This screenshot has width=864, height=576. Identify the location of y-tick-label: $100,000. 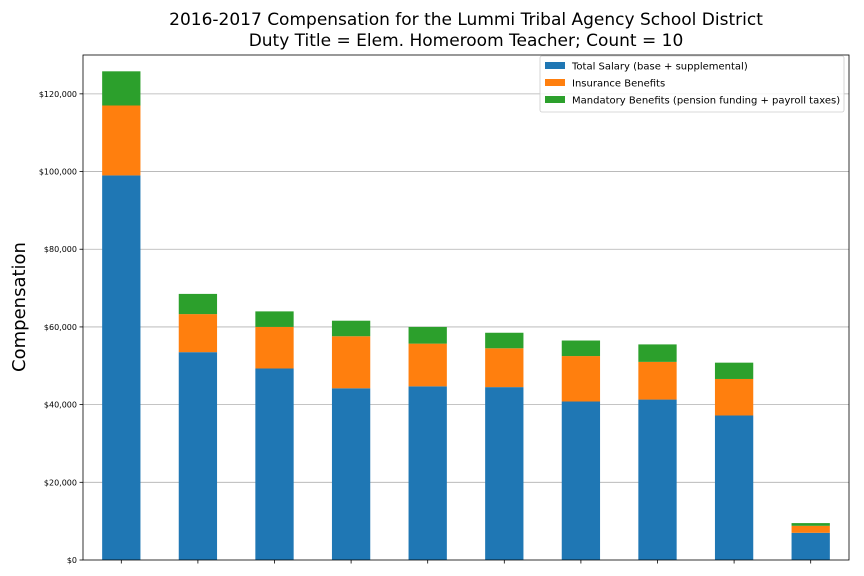
(58, 172).